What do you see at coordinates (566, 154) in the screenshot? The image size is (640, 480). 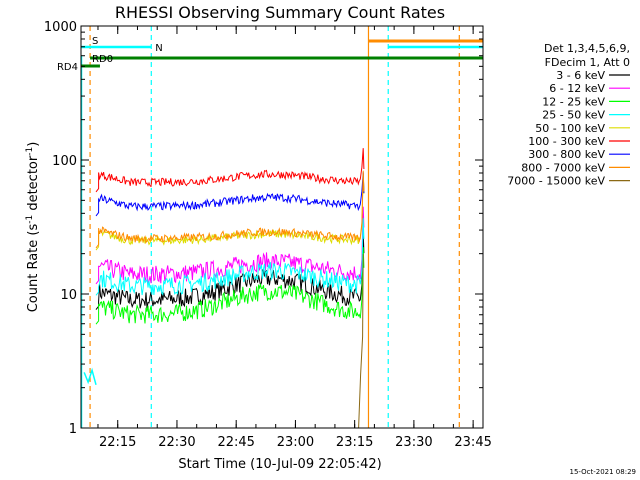 I see `legend-label-7: 300 - 800 keV` at bounding box center [566, 154].